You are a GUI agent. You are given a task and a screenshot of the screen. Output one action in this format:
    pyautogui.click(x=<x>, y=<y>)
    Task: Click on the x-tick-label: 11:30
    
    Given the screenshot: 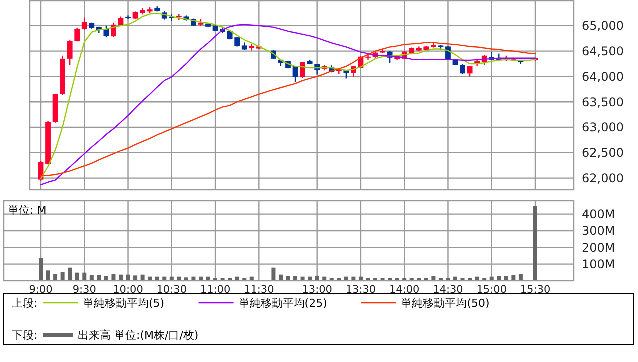 What is the action you would take?
    pyautogui.click(x=259, y=290)
    